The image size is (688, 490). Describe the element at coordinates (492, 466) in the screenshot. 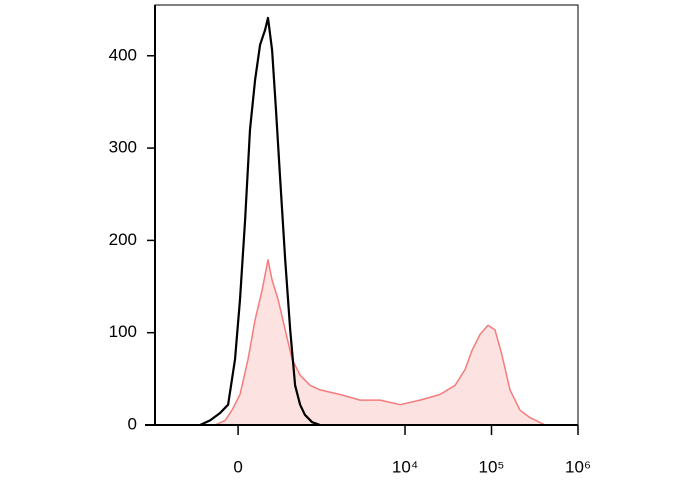

I see `x-tick-label: 10⁵` at that location.